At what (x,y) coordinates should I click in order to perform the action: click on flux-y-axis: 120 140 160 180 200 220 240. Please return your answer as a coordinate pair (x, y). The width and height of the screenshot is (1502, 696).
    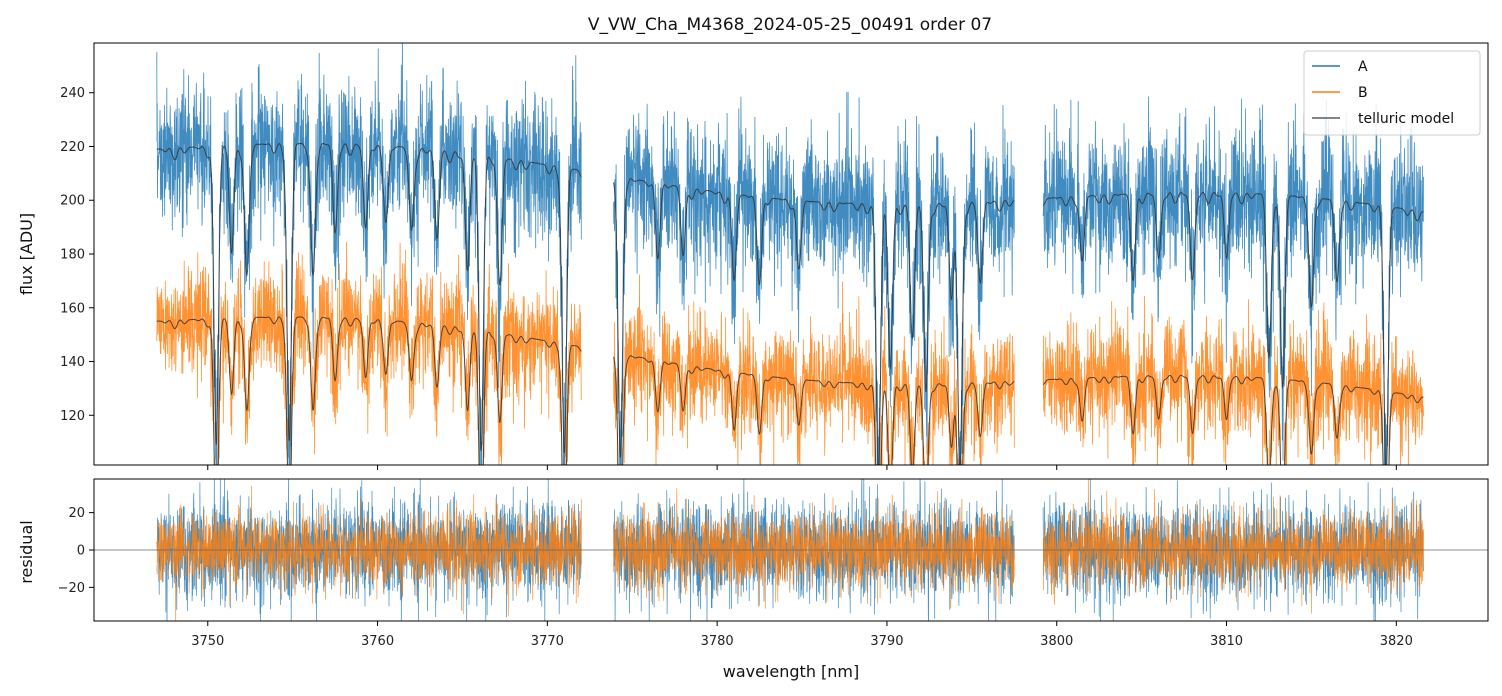
    Looking at the image, I should click on (77, 255).